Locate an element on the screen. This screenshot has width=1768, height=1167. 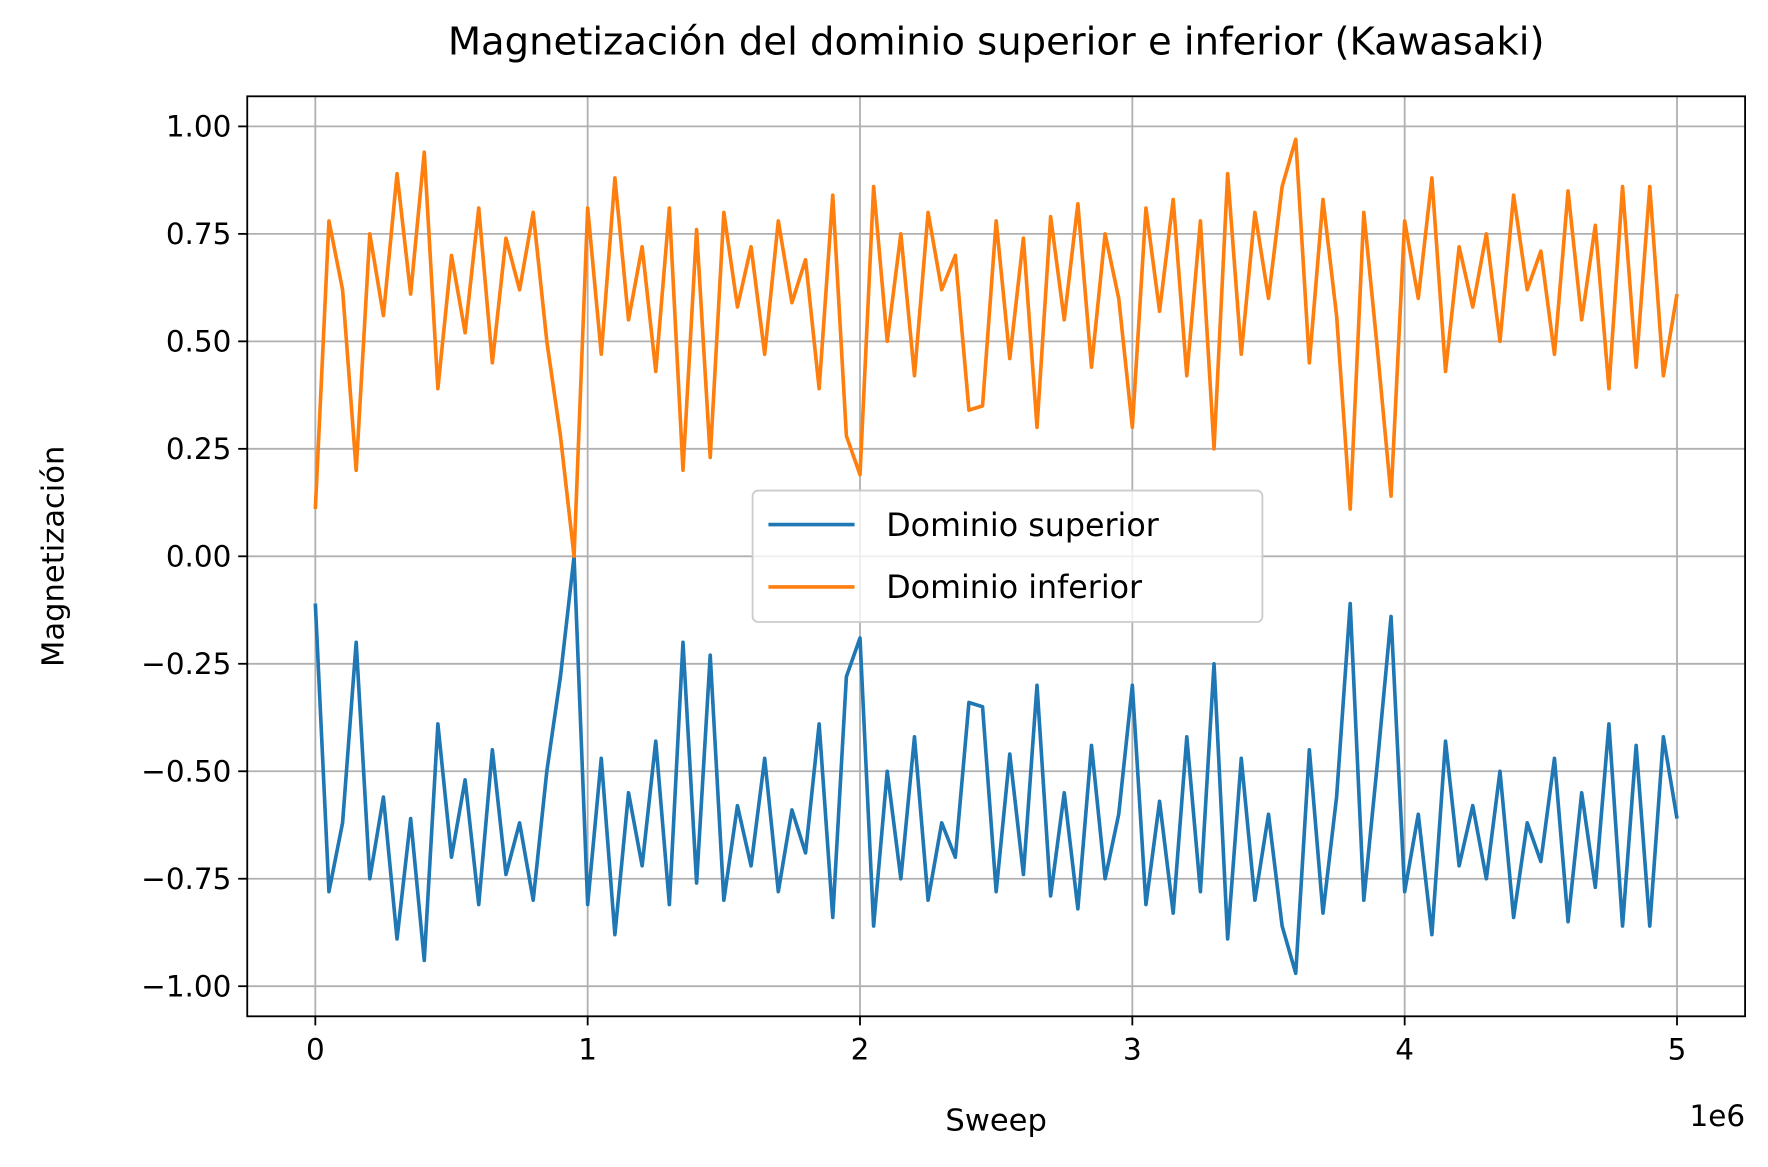
legend-label: Dominio superior is located at coordinates (1022, 526).